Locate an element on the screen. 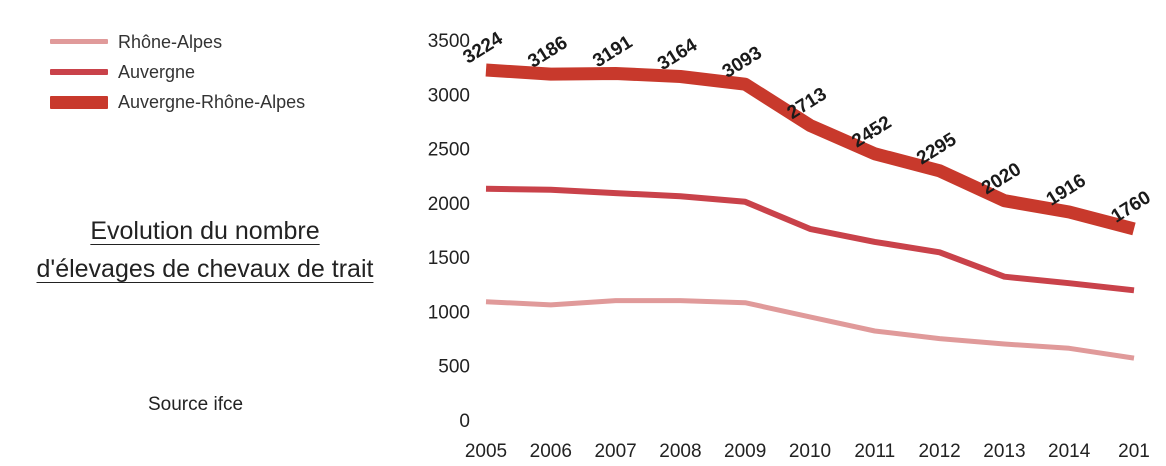 The image size is (1166, 466). data-label-2: 3191 is located at coordinates (612, 52).